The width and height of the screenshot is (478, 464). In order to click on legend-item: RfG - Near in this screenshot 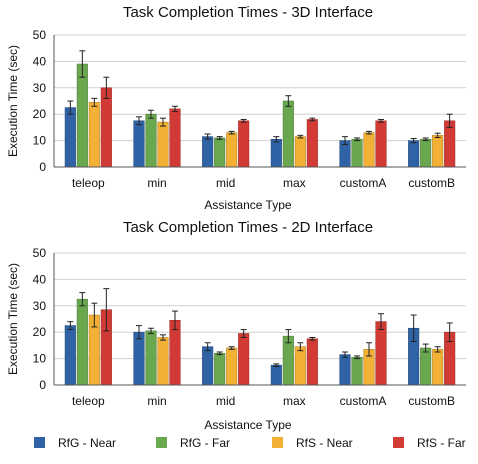, I will do `click(75, 443)`.